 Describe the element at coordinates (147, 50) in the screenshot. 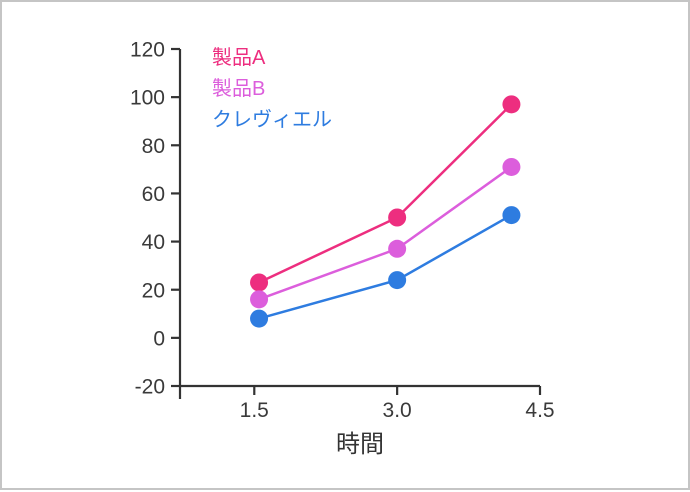

I see `y-tick-label: 120` at that location.